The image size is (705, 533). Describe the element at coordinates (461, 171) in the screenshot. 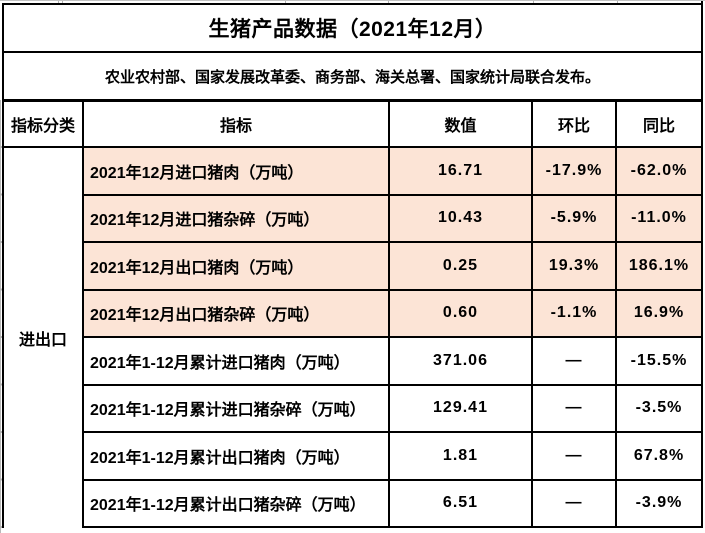

I see `value-cell: 16.71` at that location.